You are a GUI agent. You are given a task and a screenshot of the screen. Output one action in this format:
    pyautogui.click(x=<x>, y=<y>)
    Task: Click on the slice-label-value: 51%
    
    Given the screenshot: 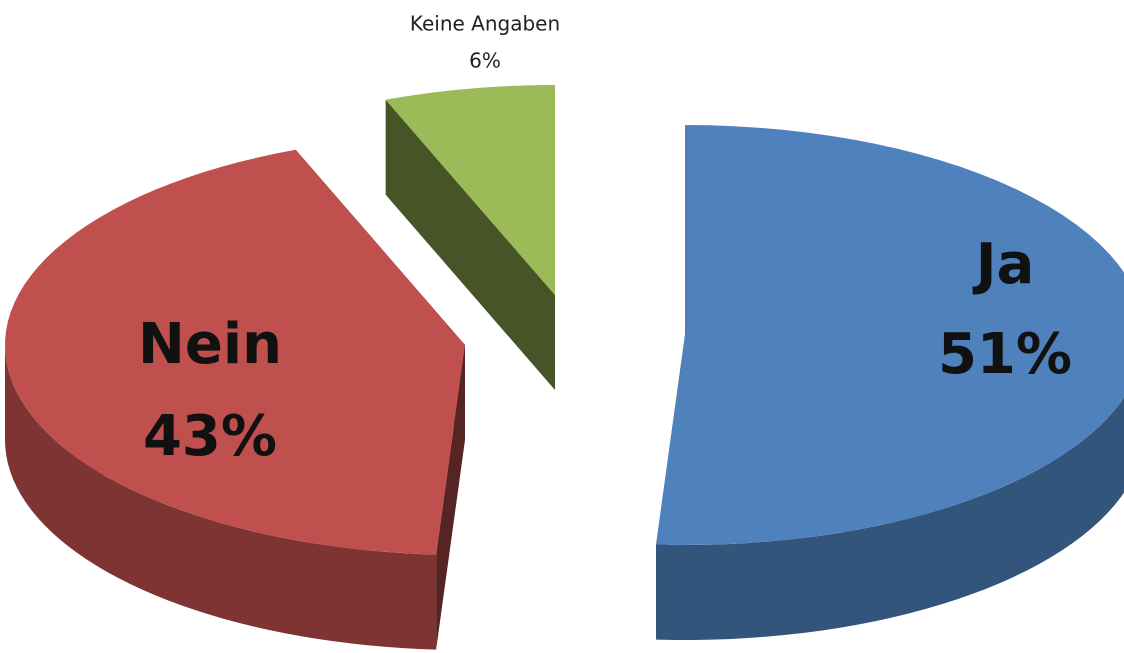 What is the action you would take?
    pyautogui.click(x=1005, y=354)
    